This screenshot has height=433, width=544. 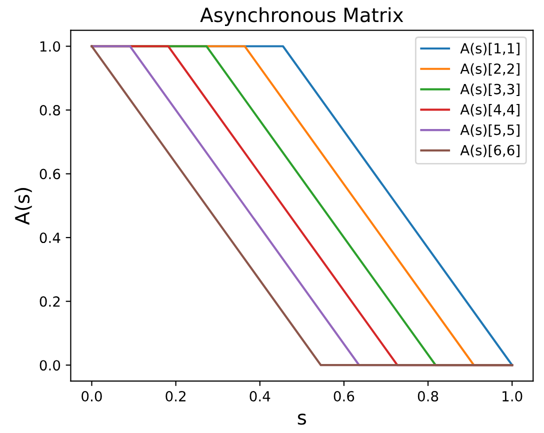 What do you see at coordinates (50, 238) in the screenshot?
I see `y-tick-label: 0.4` at bounding box center [50, 238].